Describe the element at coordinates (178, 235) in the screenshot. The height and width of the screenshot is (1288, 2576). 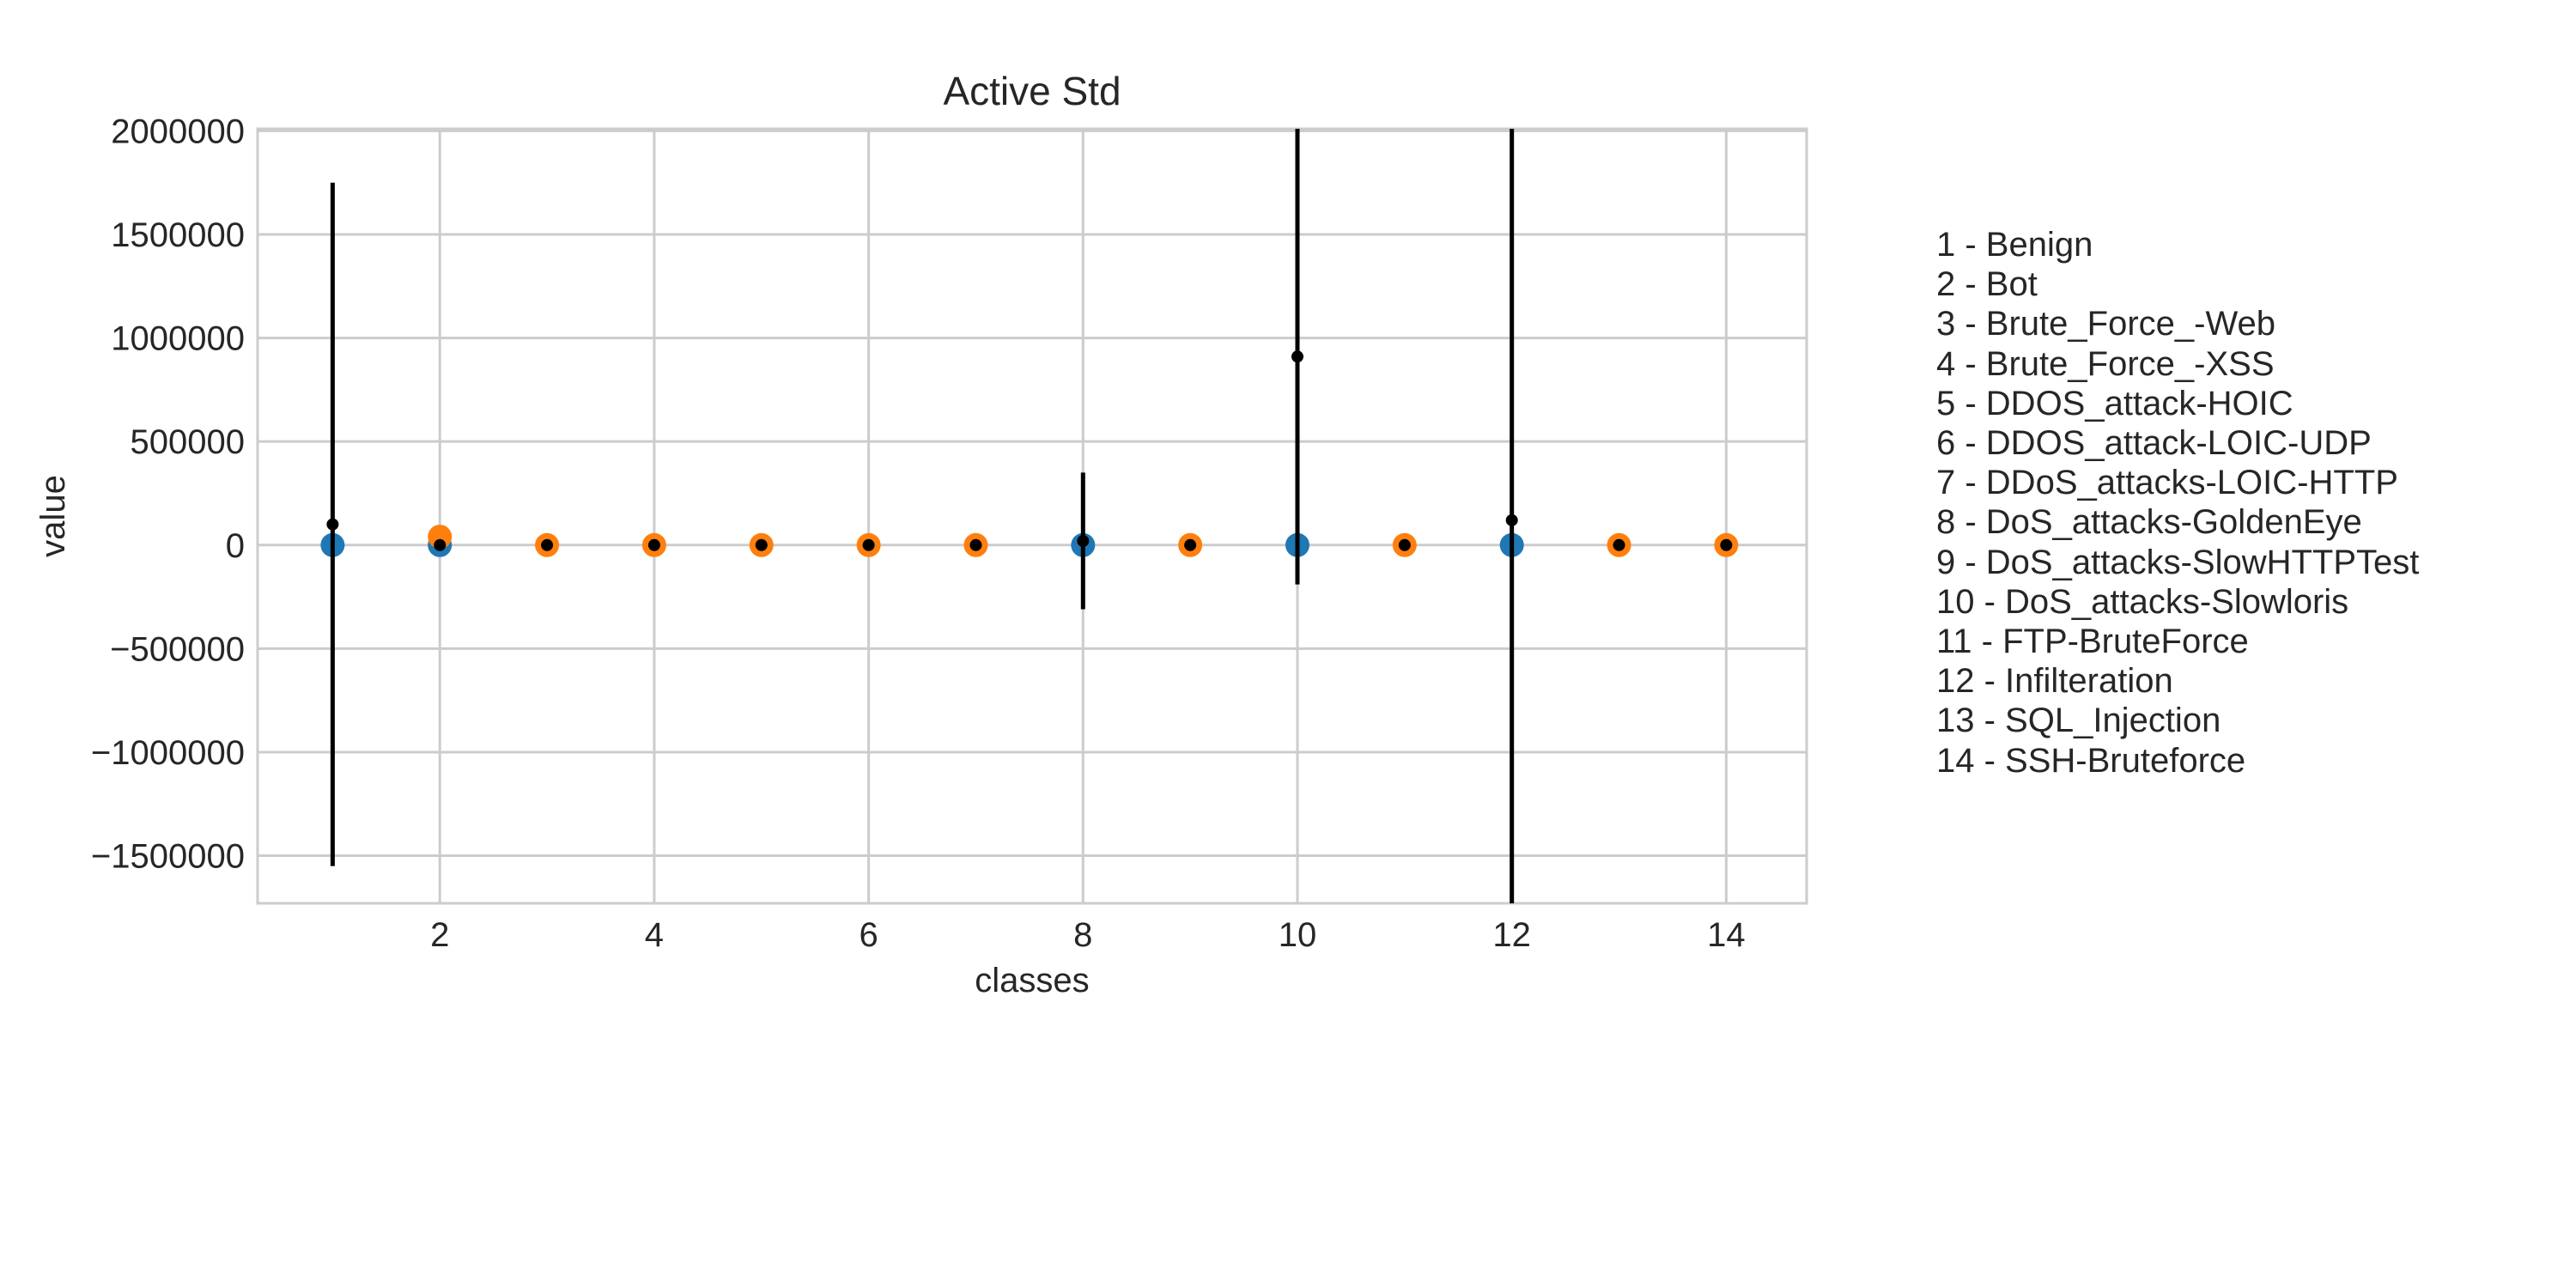
I see `y-tick-label: 1500000` at that location.